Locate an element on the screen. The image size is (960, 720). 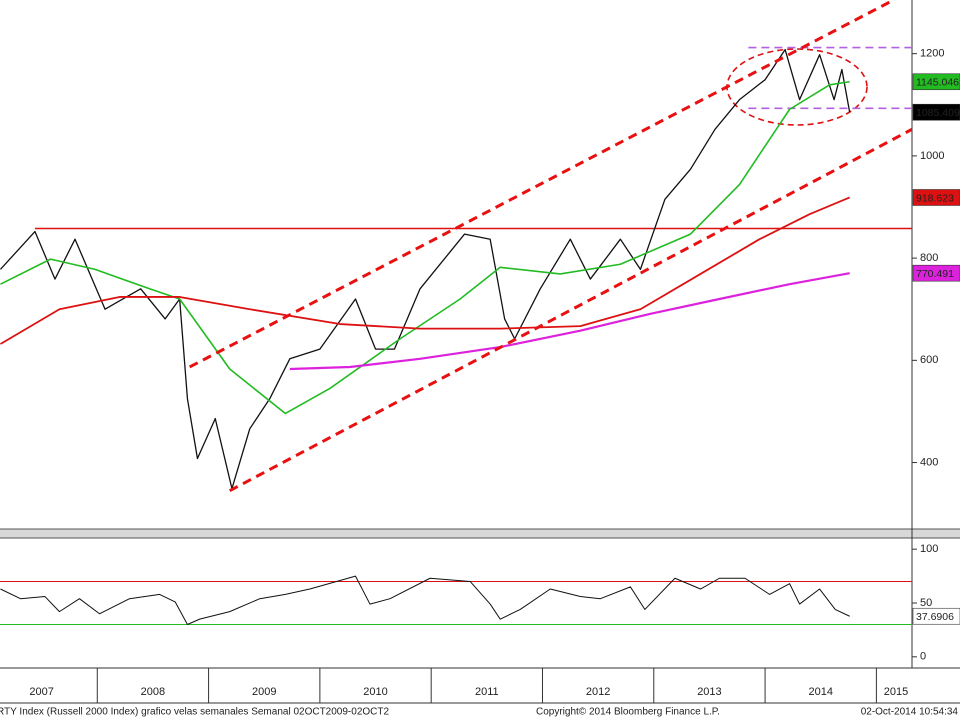
x-tick-label: 2014 is located at coordinates (820, 692).